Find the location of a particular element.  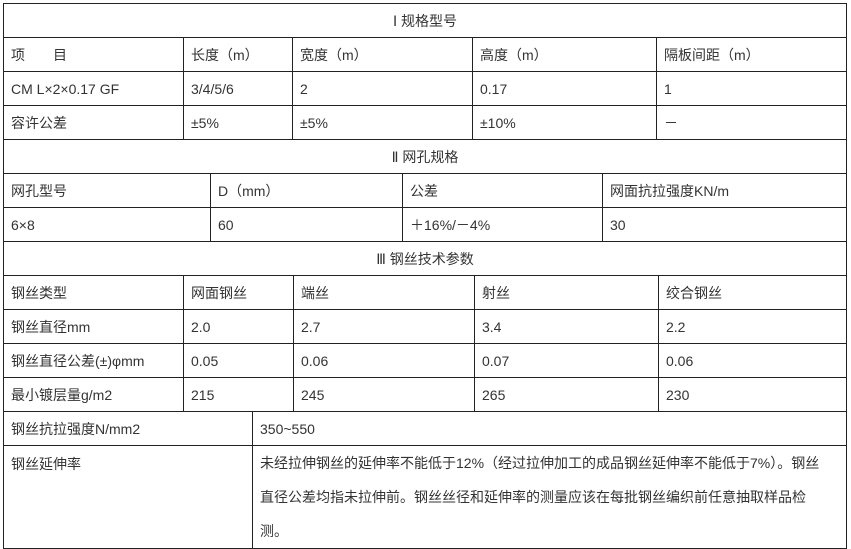

cell: 0.05 is located at coordinates (238, 360).